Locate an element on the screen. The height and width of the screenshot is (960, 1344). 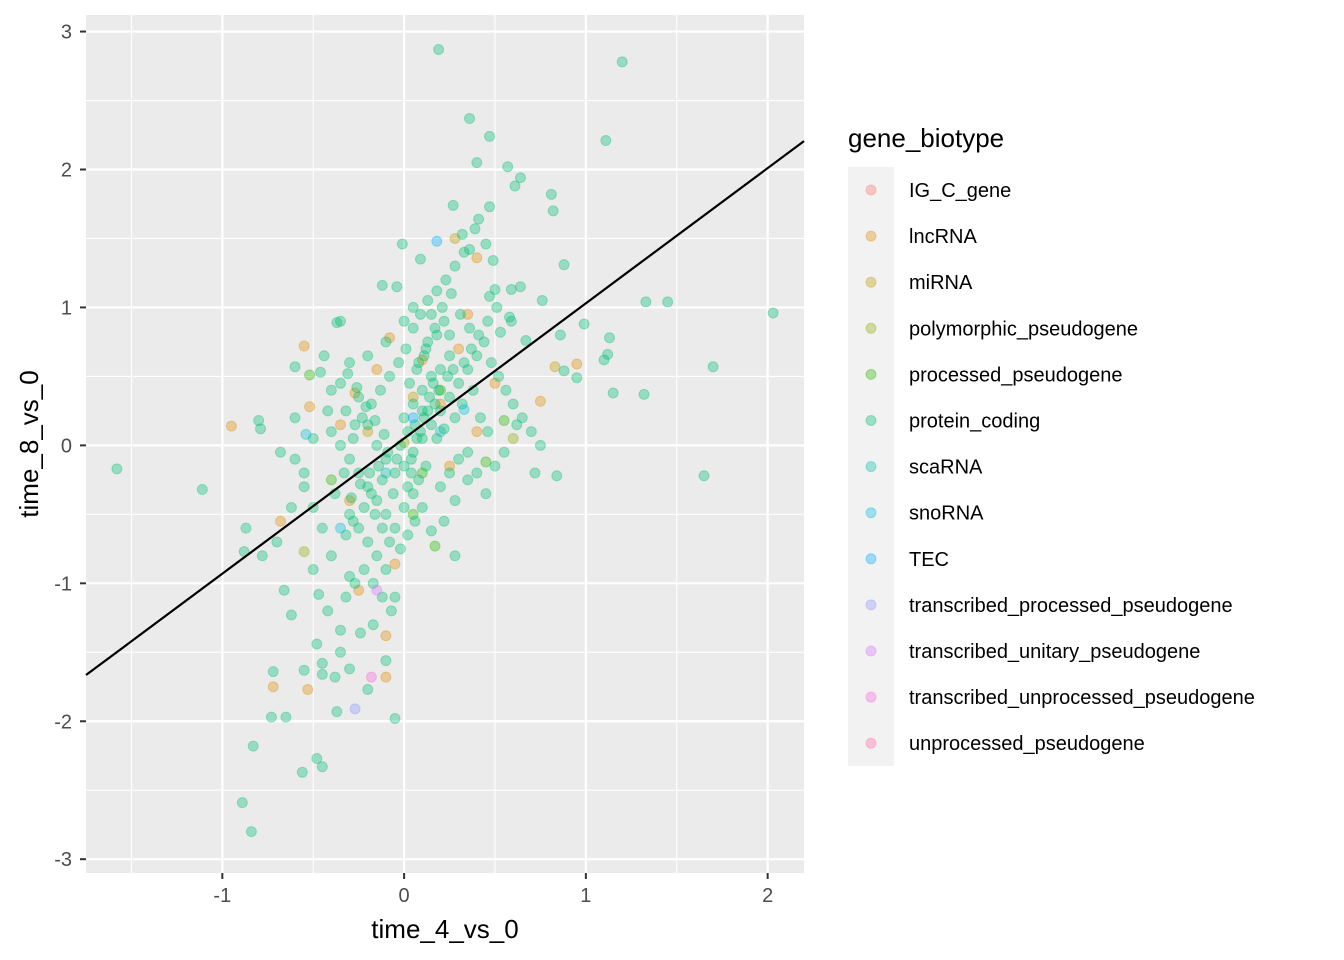
x-tick-label: -1 is located at coordinates (222, 896).